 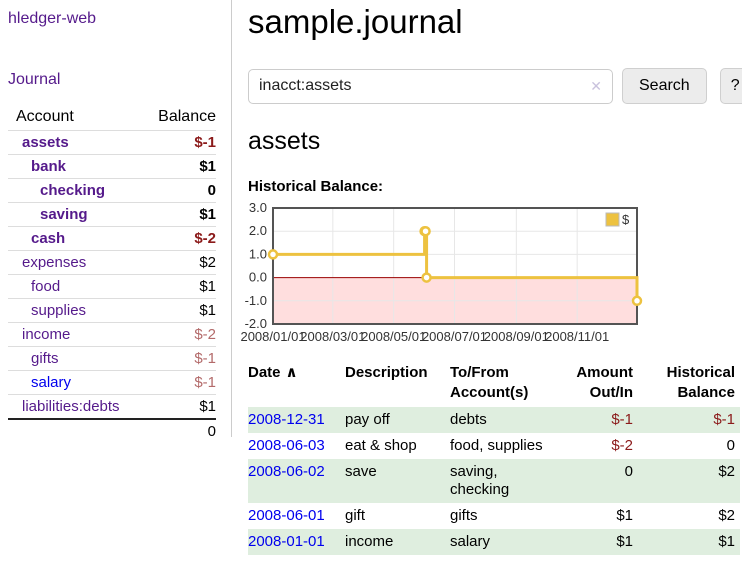 I want to click on sidebar-account-link: bank, so click(x=49, y=166).